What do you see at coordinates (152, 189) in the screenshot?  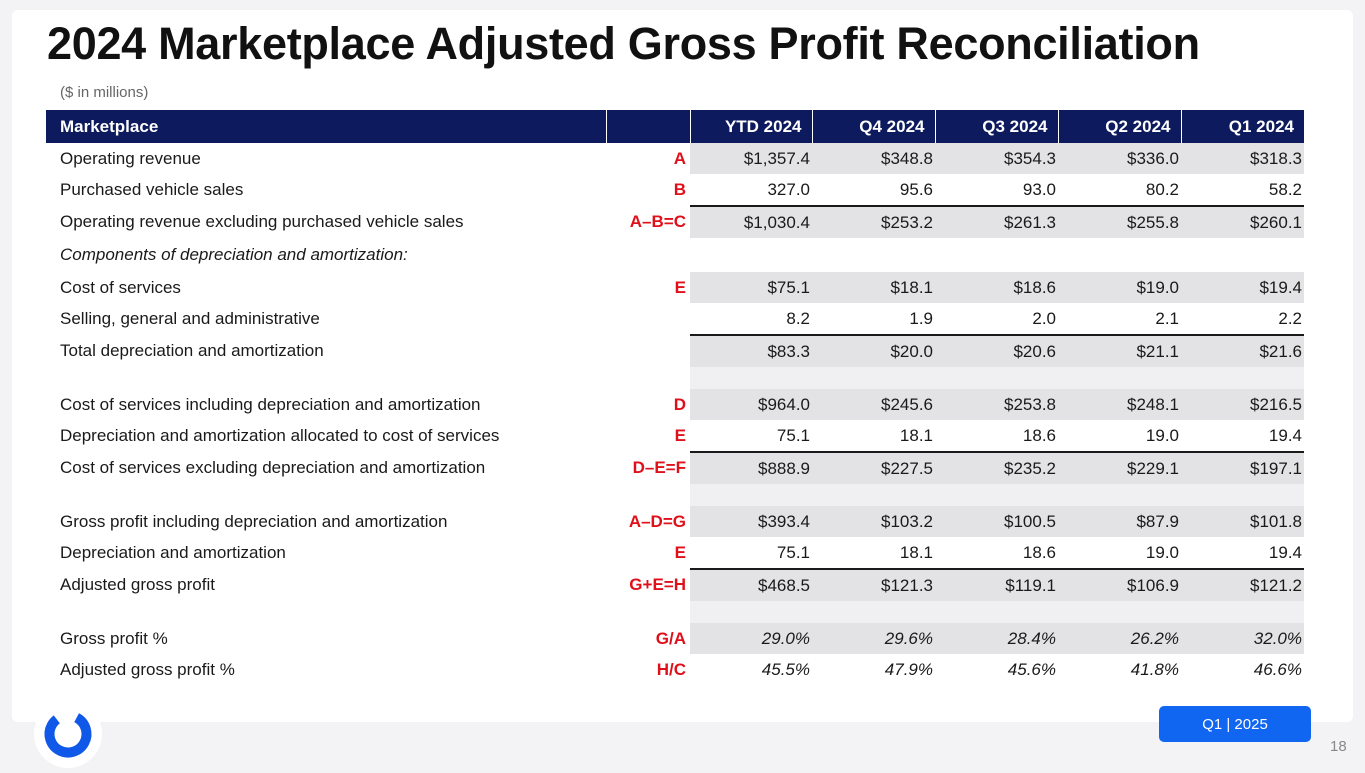 I see `row-label: Purchased vehicle sales` at bounding box center [152, 189].